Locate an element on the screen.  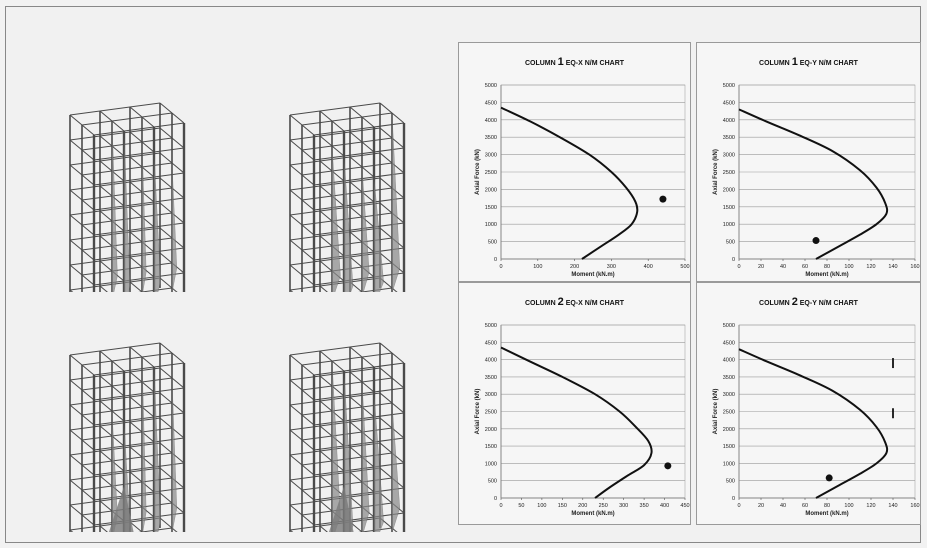
y-tick-label: 3500 is located at coordinates (491, 378).